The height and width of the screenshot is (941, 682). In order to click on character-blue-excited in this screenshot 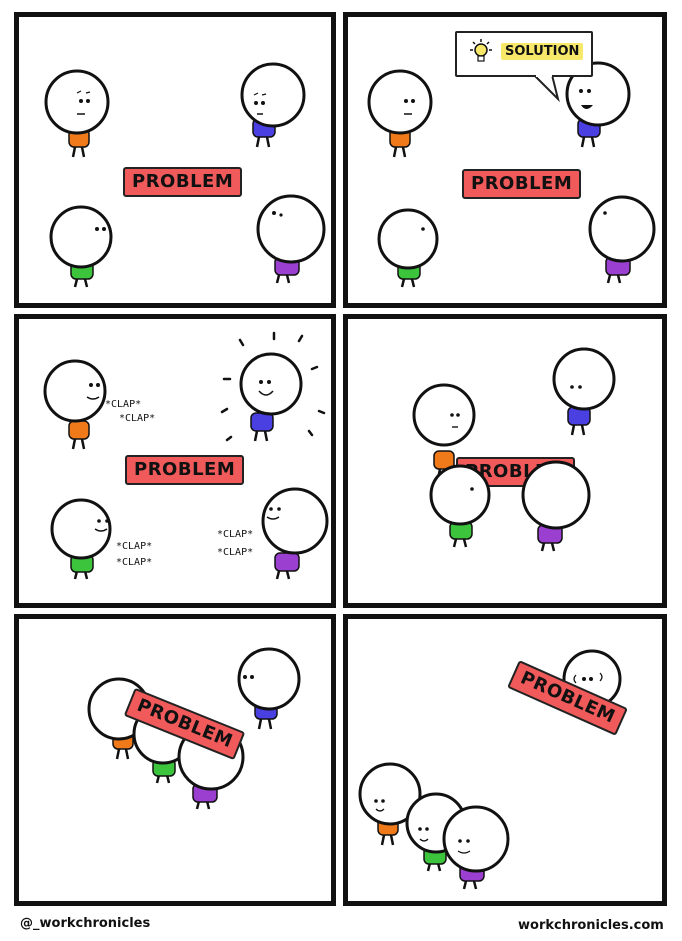, I will do `click(598, 104)`.